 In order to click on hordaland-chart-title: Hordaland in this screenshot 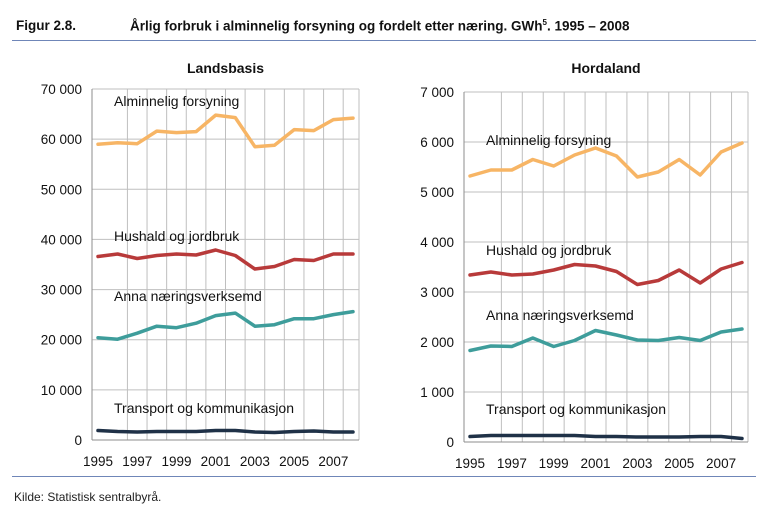, I will do `click(605, 68)`.